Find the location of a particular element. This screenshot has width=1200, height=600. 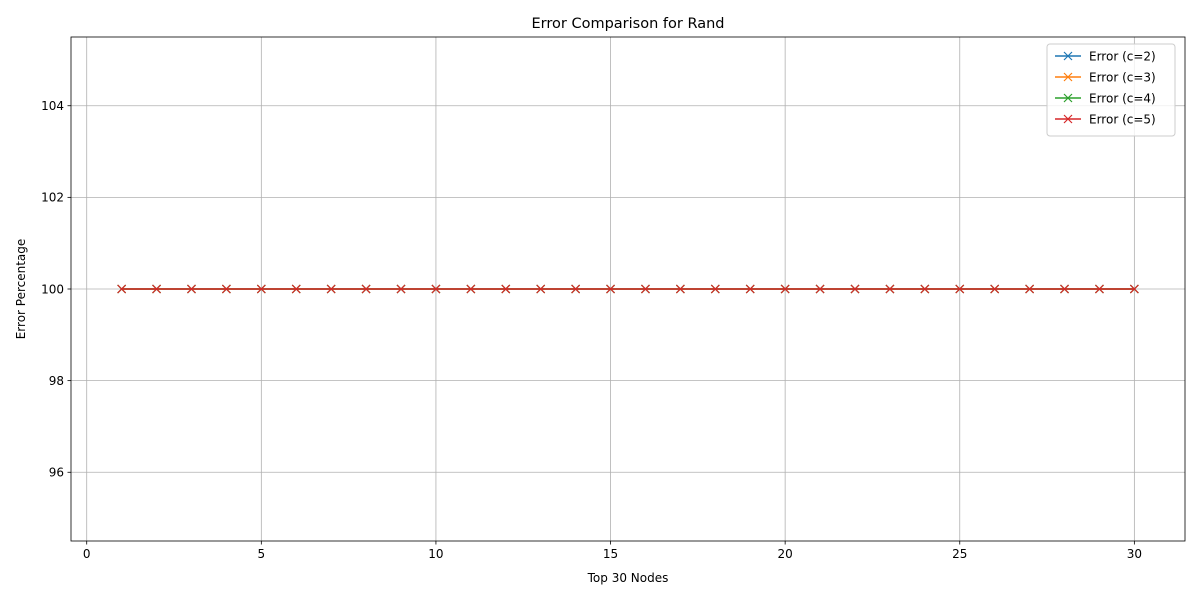

x-tick-label: 5 is located at coordinates (262, 554).